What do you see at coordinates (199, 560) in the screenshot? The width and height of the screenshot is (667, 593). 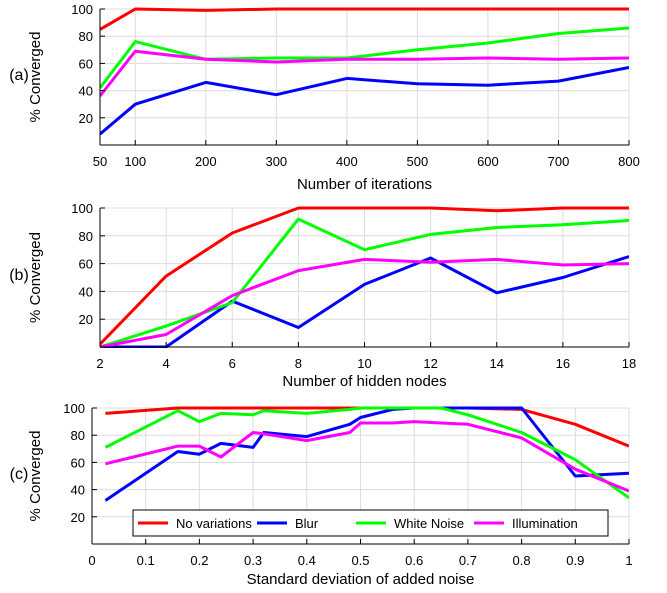 I see `x-tick-label: 0.2` at bounding box center [199, 560].